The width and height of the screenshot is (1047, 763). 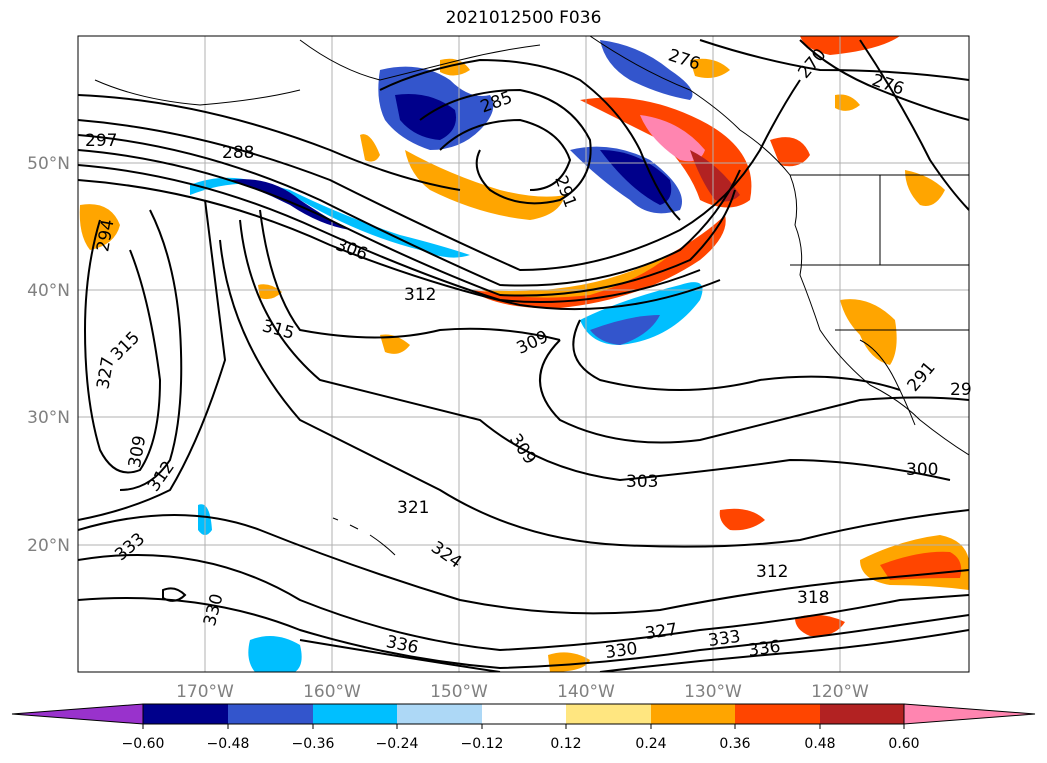 What do you see at coordinates (48, 418) in the screenshot?
I see `lat-label: 30°N` at bounding box center [48, 418].